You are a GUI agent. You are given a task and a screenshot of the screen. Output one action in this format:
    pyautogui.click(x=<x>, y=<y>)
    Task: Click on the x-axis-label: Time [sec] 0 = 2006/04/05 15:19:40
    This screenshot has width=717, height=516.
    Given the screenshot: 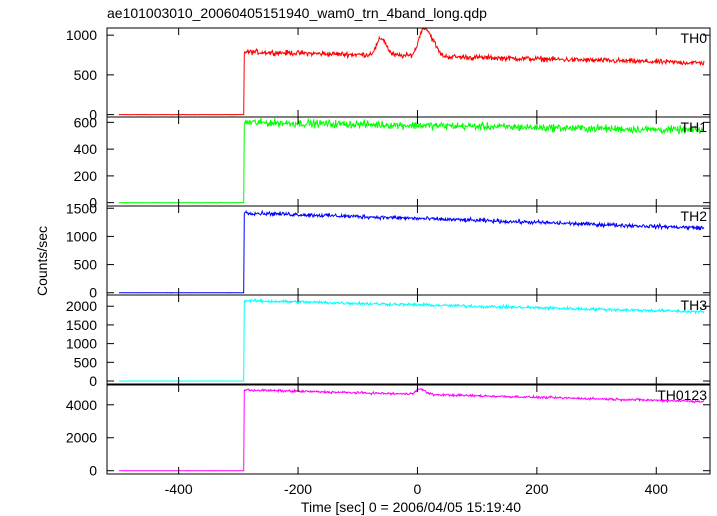 What is the action you would take?
    pyautogui.click(x=411, y=507)
    